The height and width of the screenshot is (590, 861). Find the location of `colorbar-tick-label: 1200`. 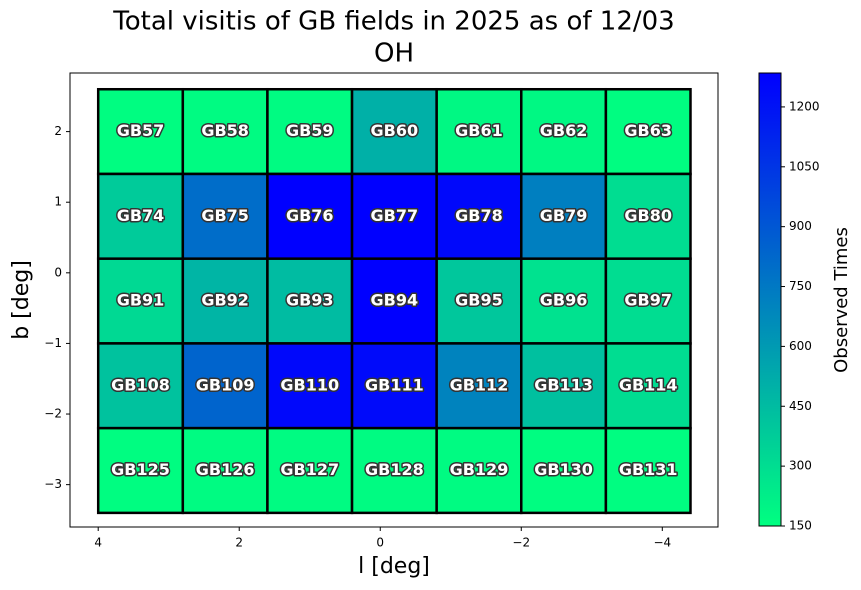

colorbar-tick-label: 1200 is located at coordinates (804, 106).